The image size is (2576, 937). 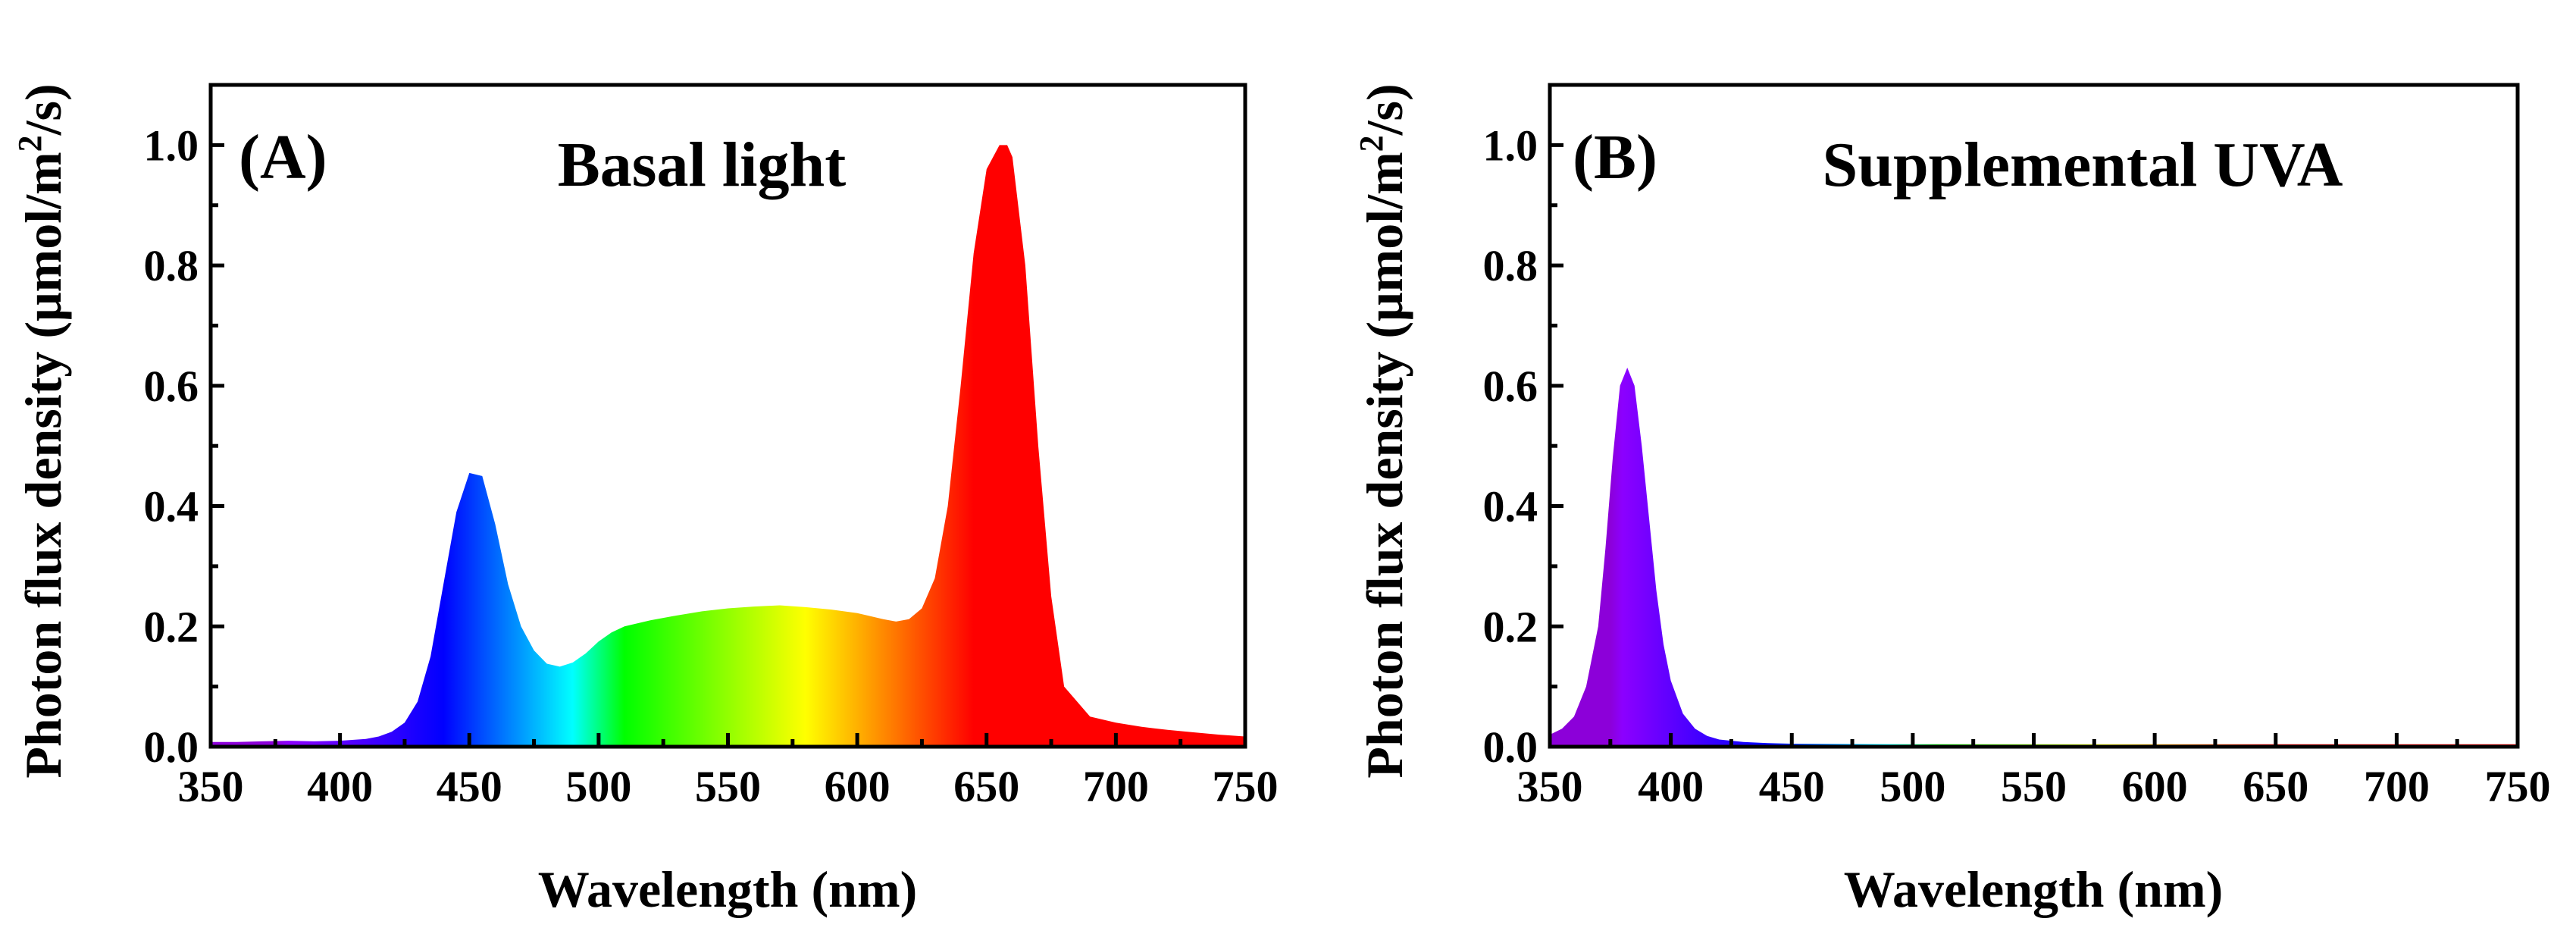 I want to click on x-tick-label-b: 500, so click(x=1913, y=786).